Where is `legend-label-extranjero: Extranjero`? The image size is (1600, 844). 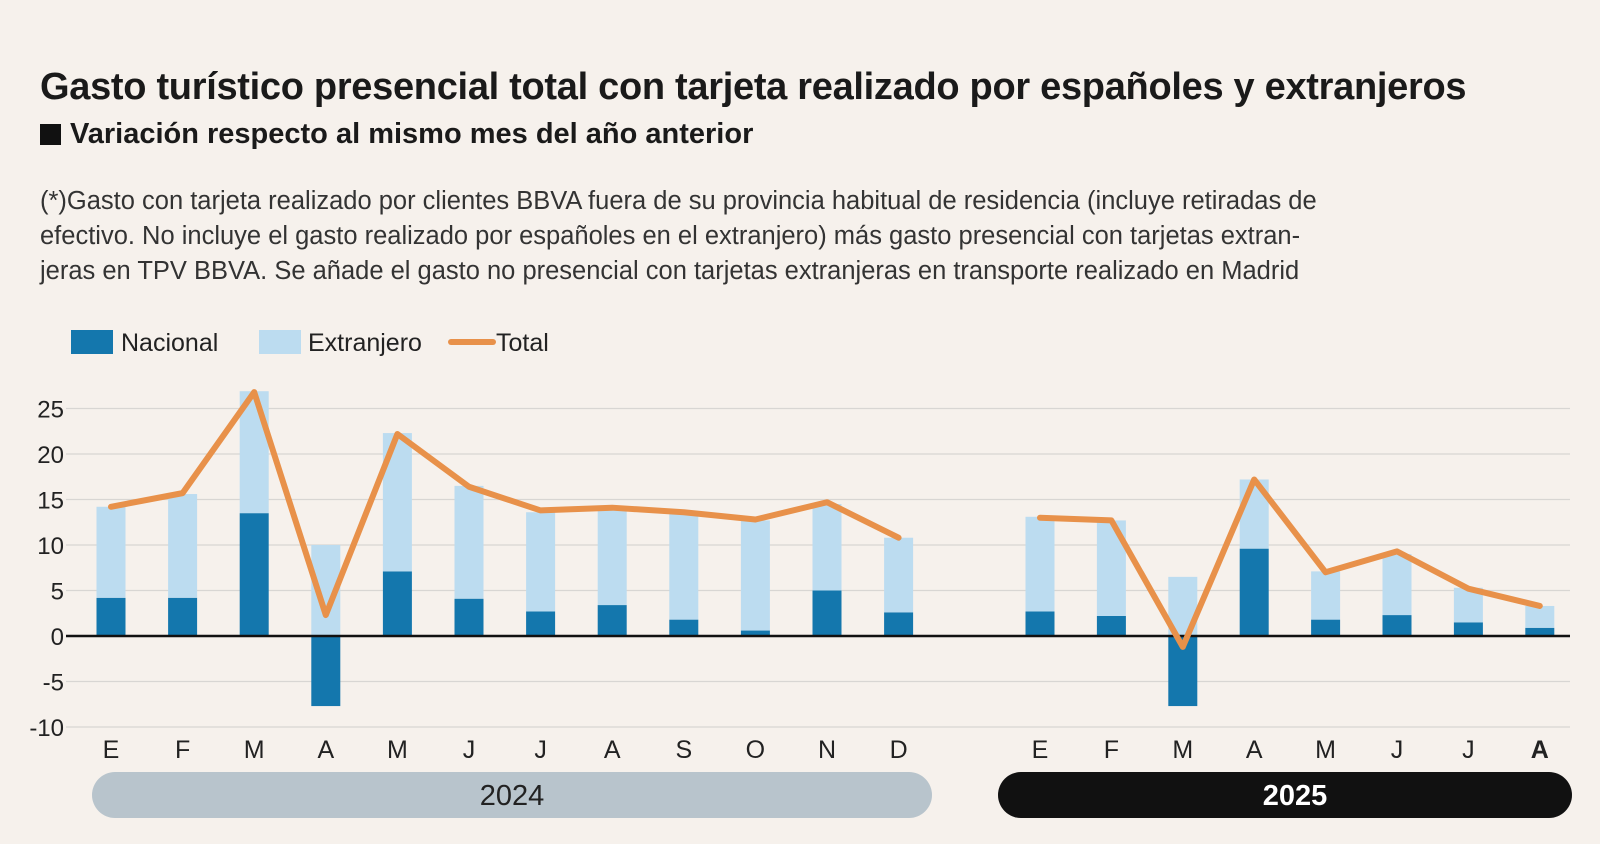 legend-label-extranjero: Extranjero is located at coordinates (365, 343).